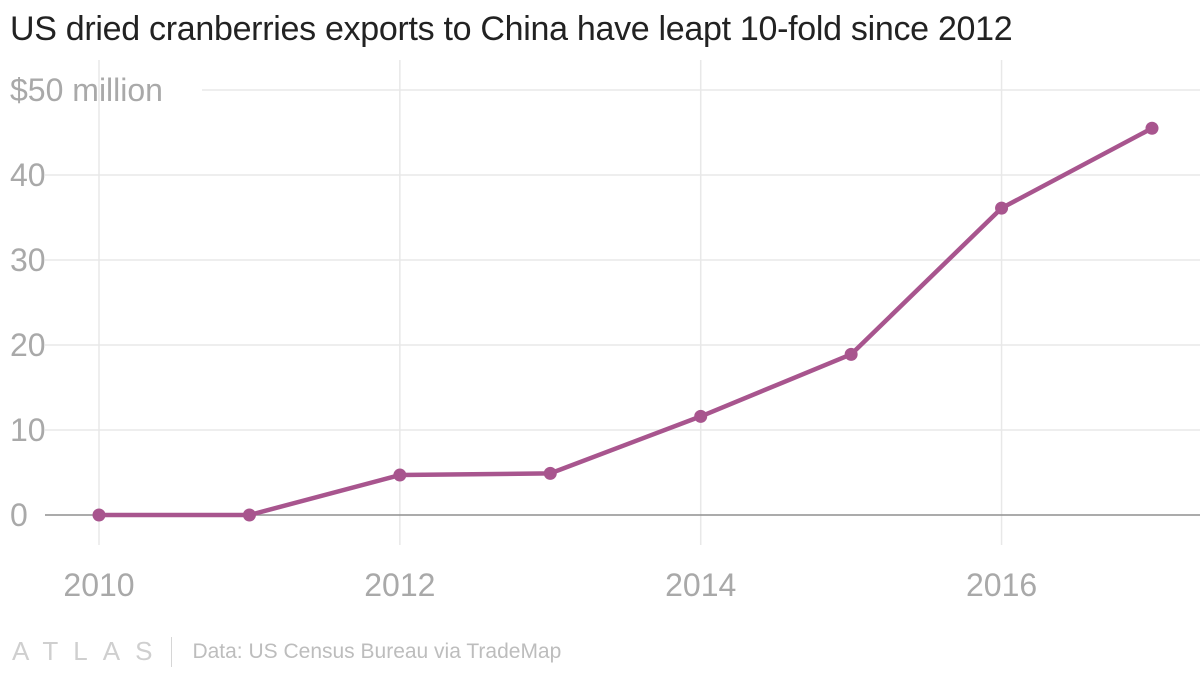 The height and width of the screenshot is (675, 1200). Describe the element at coordinates (1001, 585) in the screenshot. I see `x-tick-label: 2016` at that location.